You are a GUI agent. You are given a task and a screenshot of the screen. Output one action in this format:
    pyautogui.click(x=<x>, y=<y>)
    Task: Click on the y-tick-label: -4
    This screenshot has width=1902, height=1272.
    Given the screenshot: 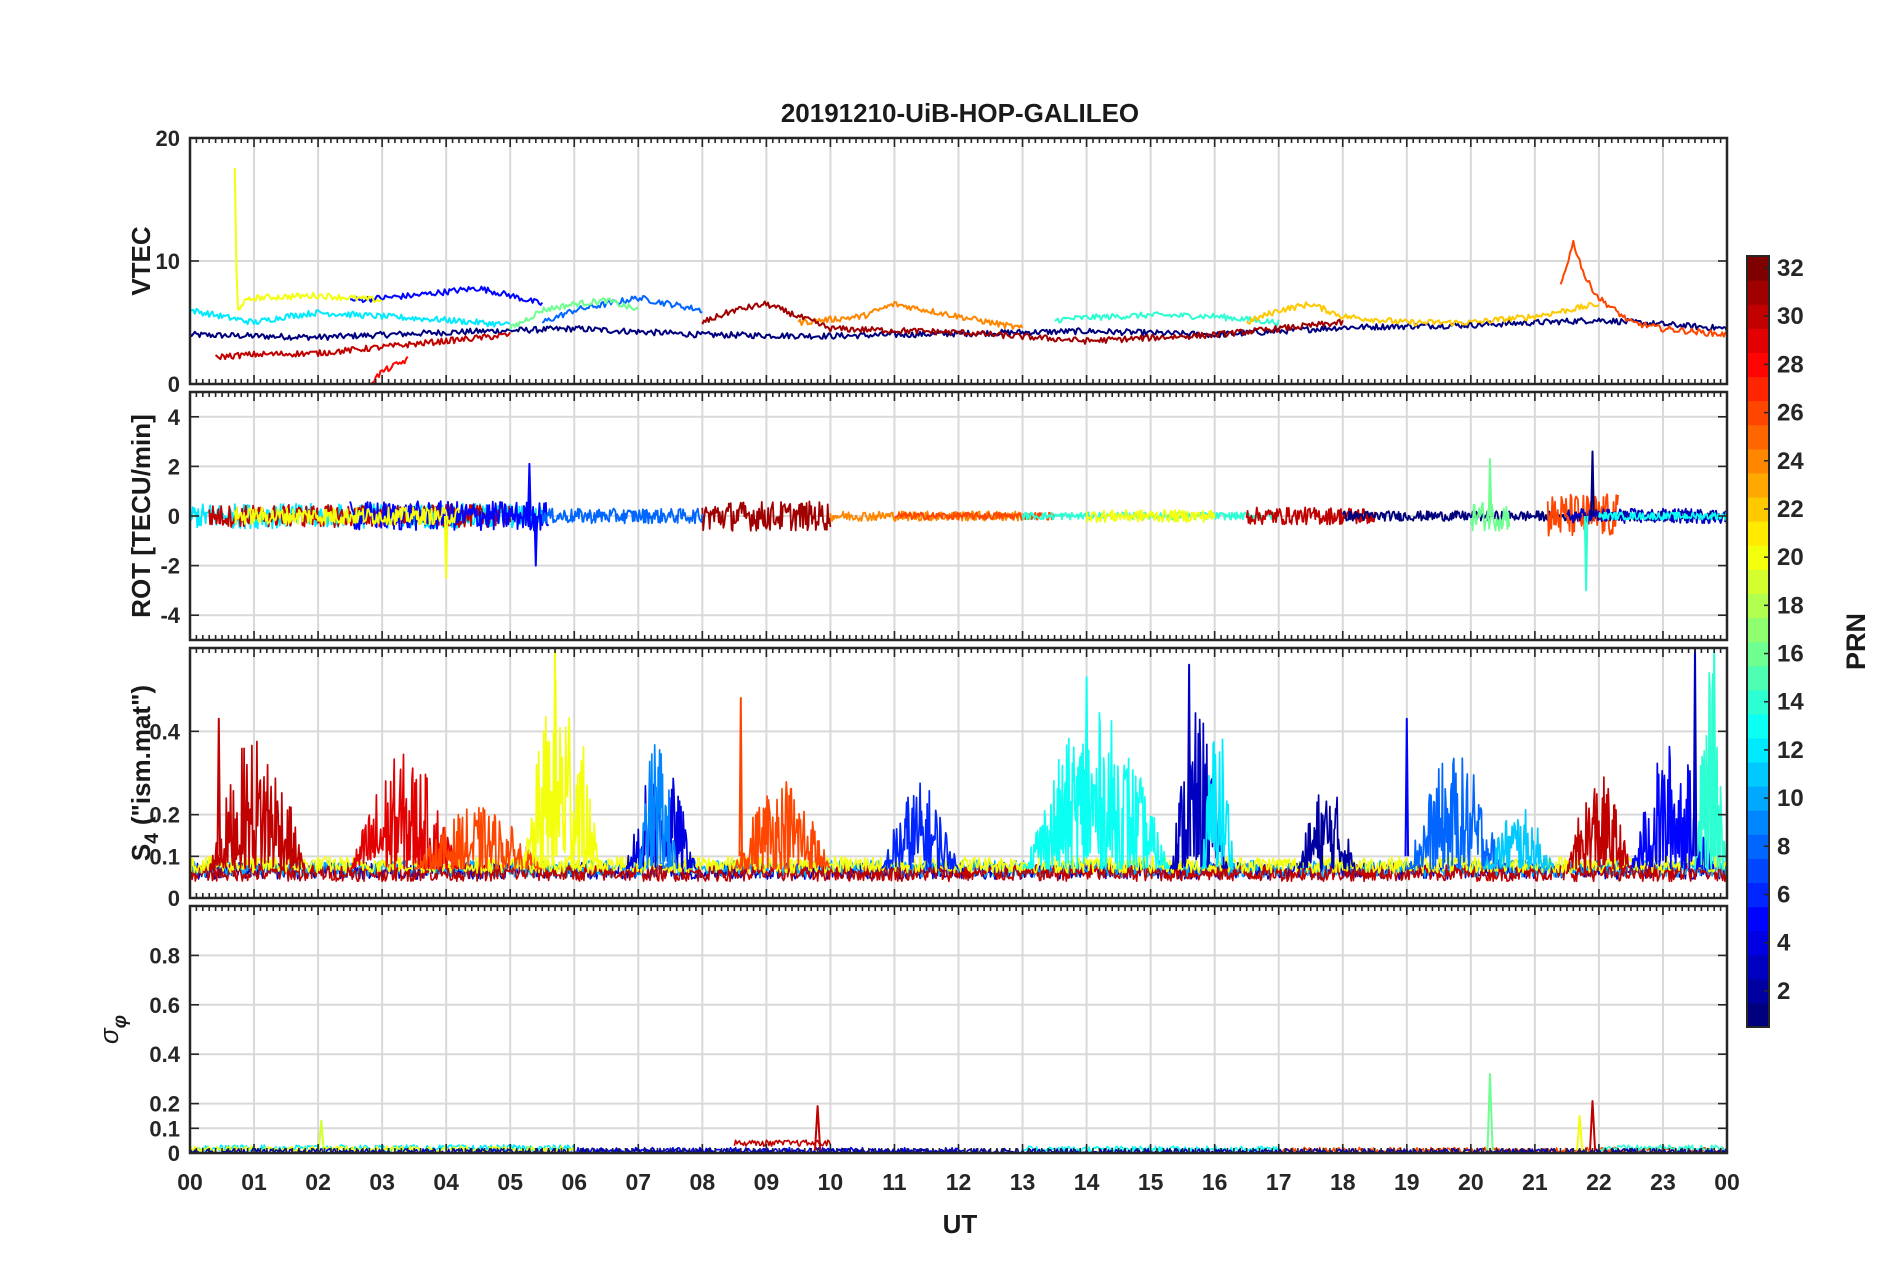 What is the action you would take?
    pyautogui.click(x=170, y=615)
    